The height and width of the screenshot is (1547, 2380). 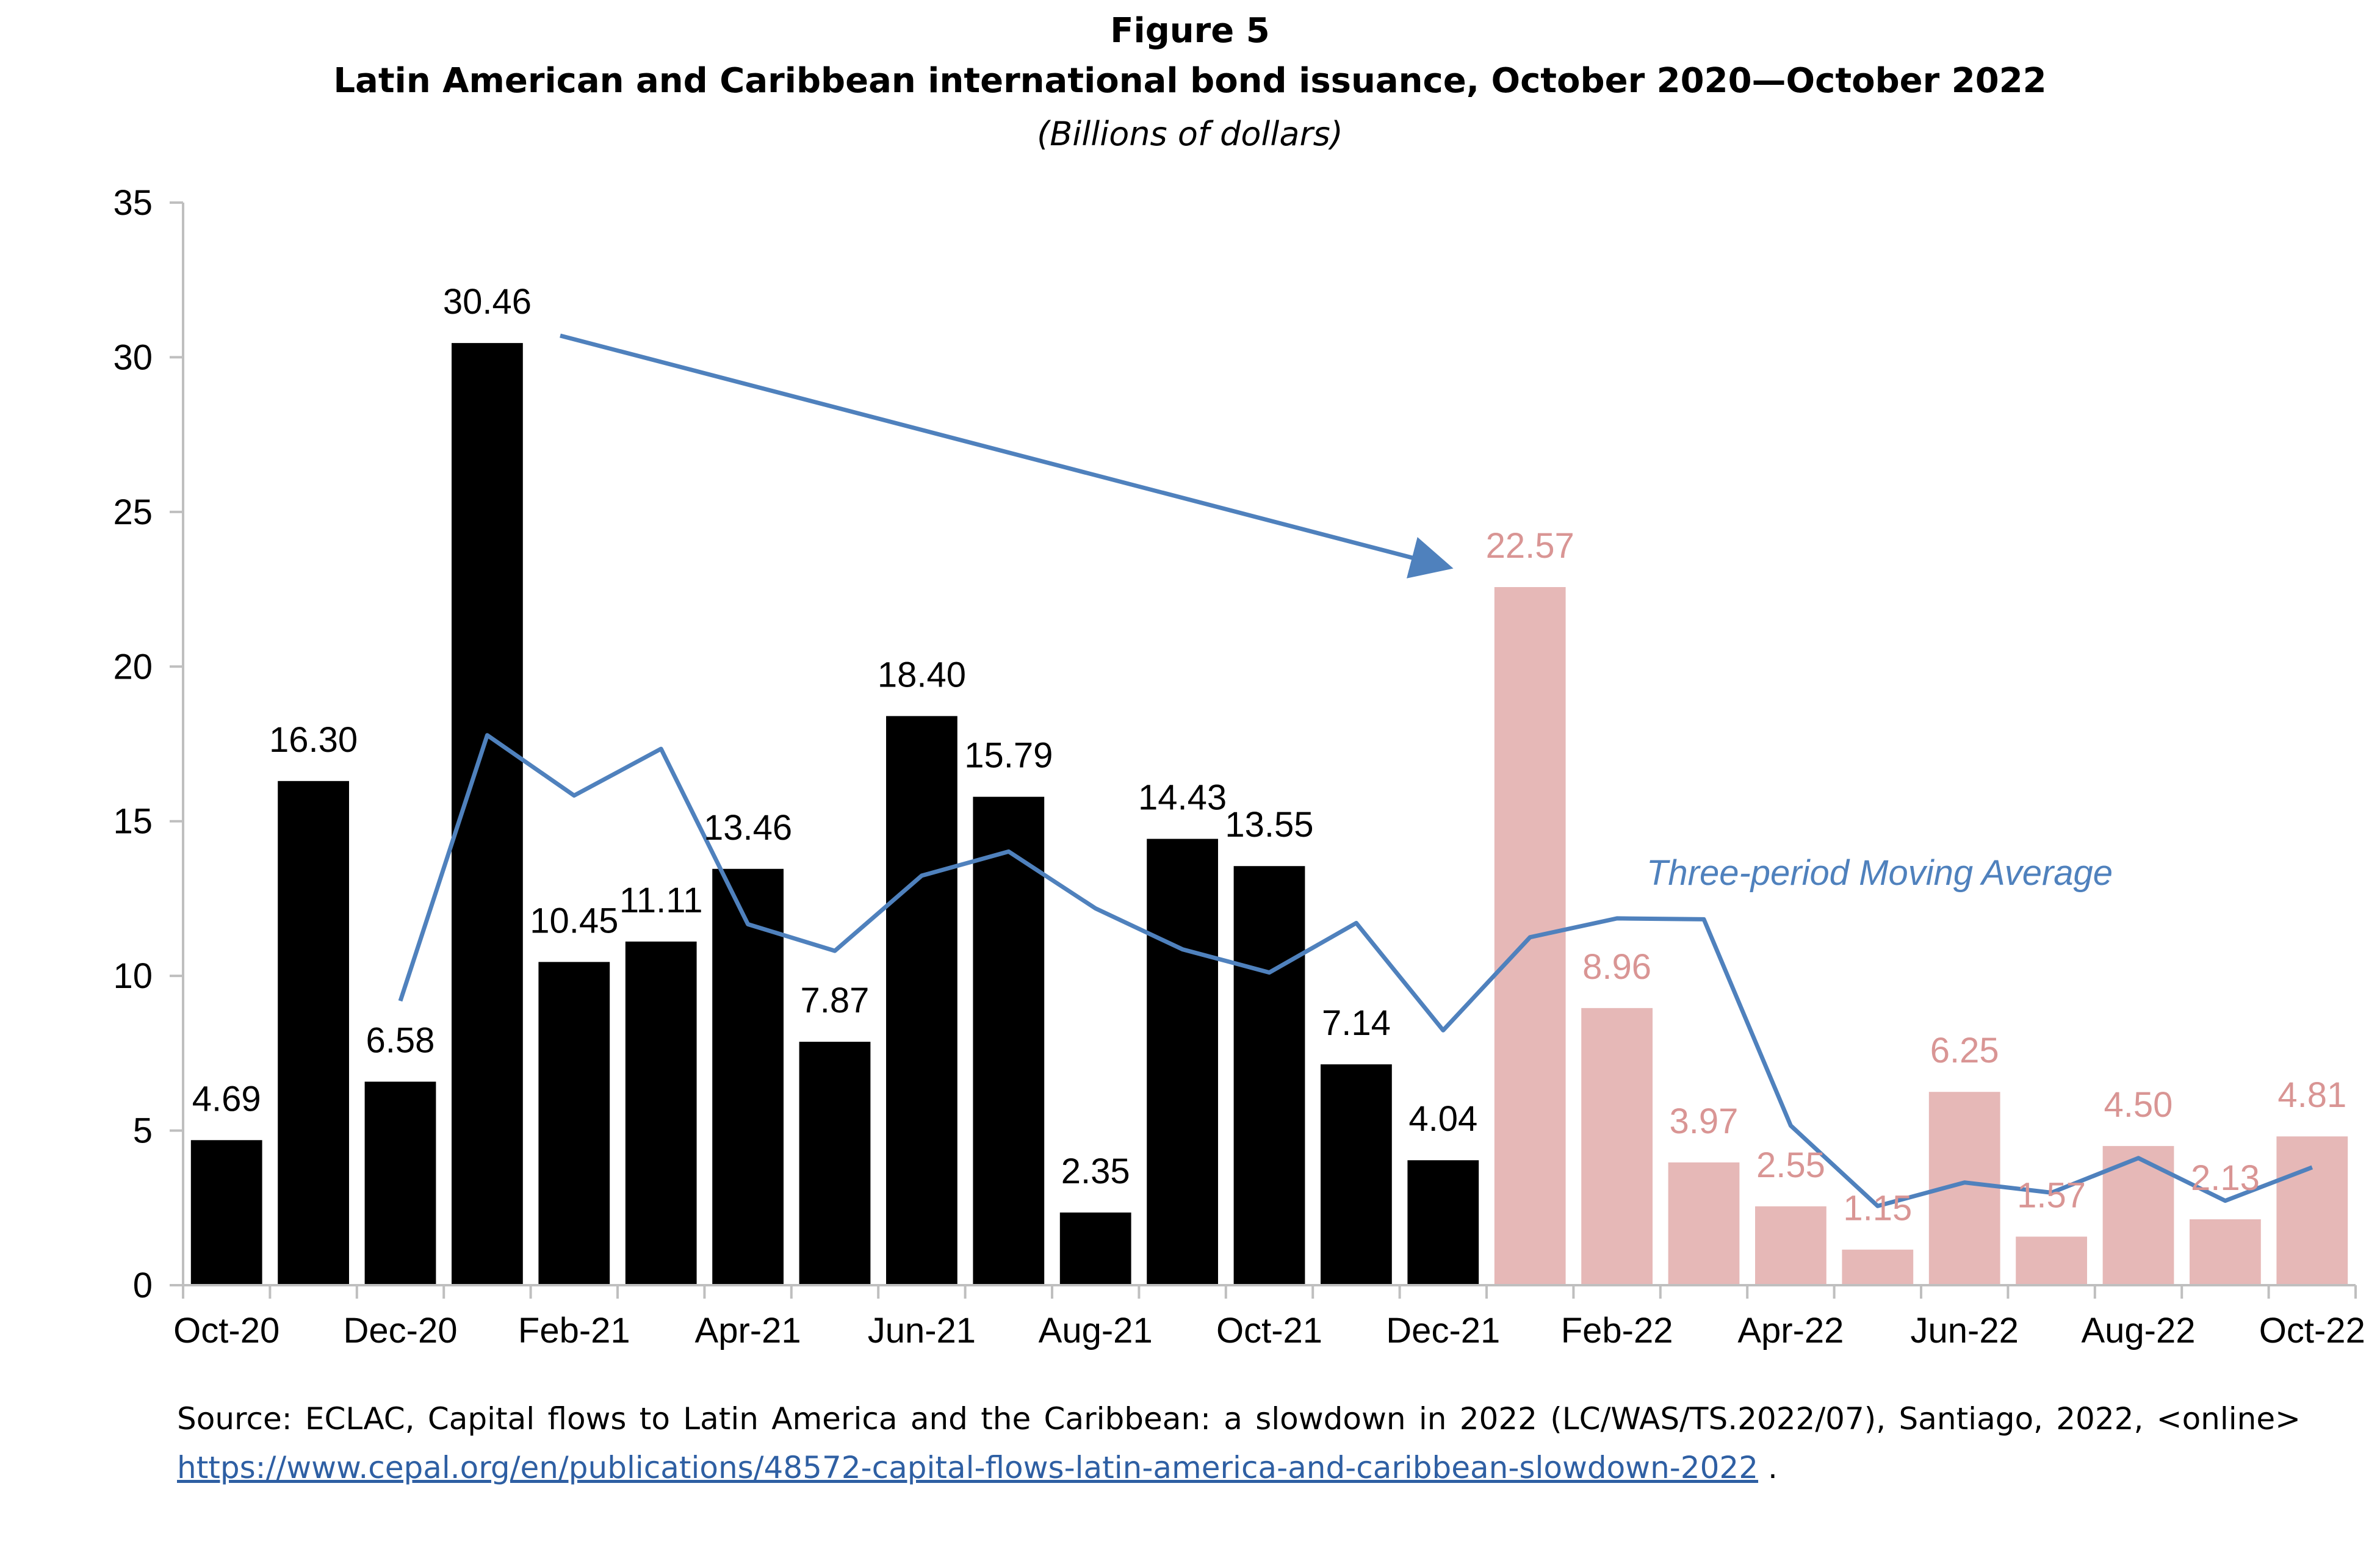 What do you see at coordinates (1616, 967) in the screenshot?
I see `value-label-Feb-22: 8.96` at bounding box center [1616, 967].